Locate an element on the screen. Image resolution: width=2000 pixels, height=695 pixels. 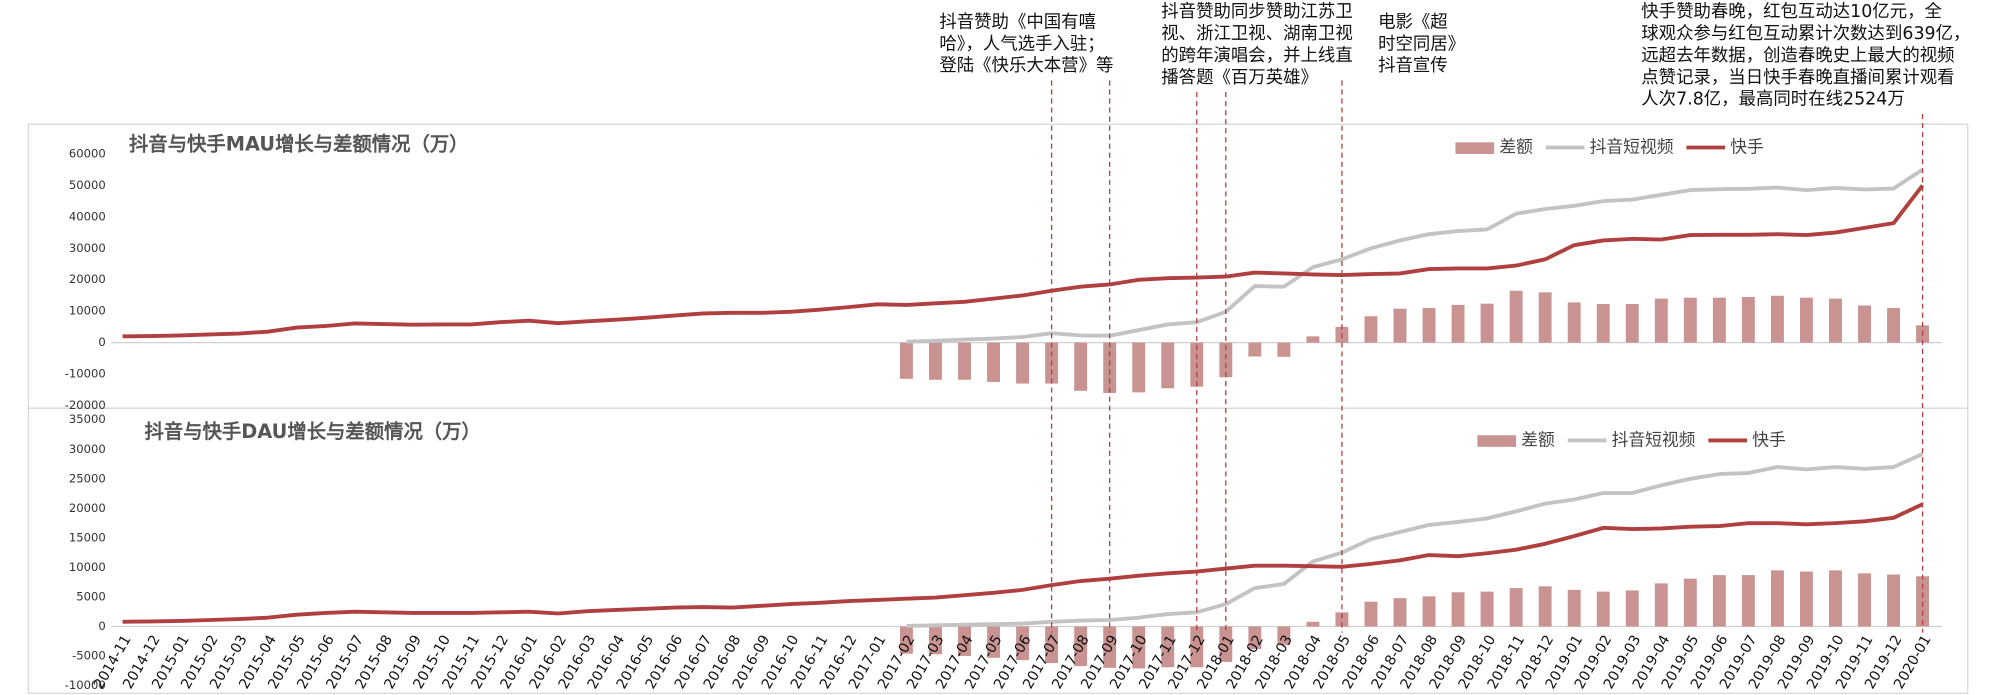
chart-title: 抖音与快手MAU增长与差额情况（万） is located at coordinates (299, 143).